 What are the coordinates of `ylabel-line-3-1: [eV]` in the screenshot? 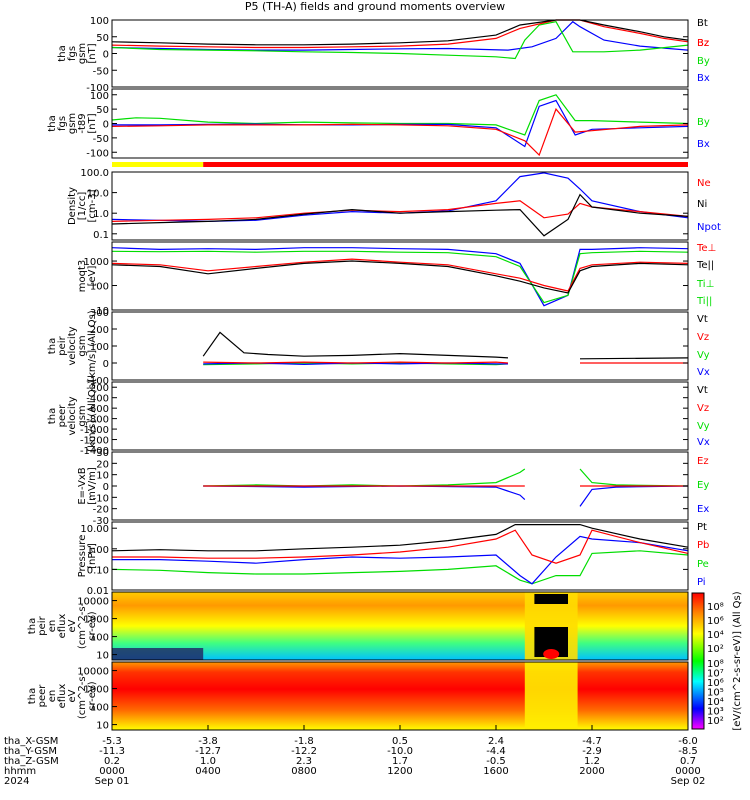 It's located at (92, 276).